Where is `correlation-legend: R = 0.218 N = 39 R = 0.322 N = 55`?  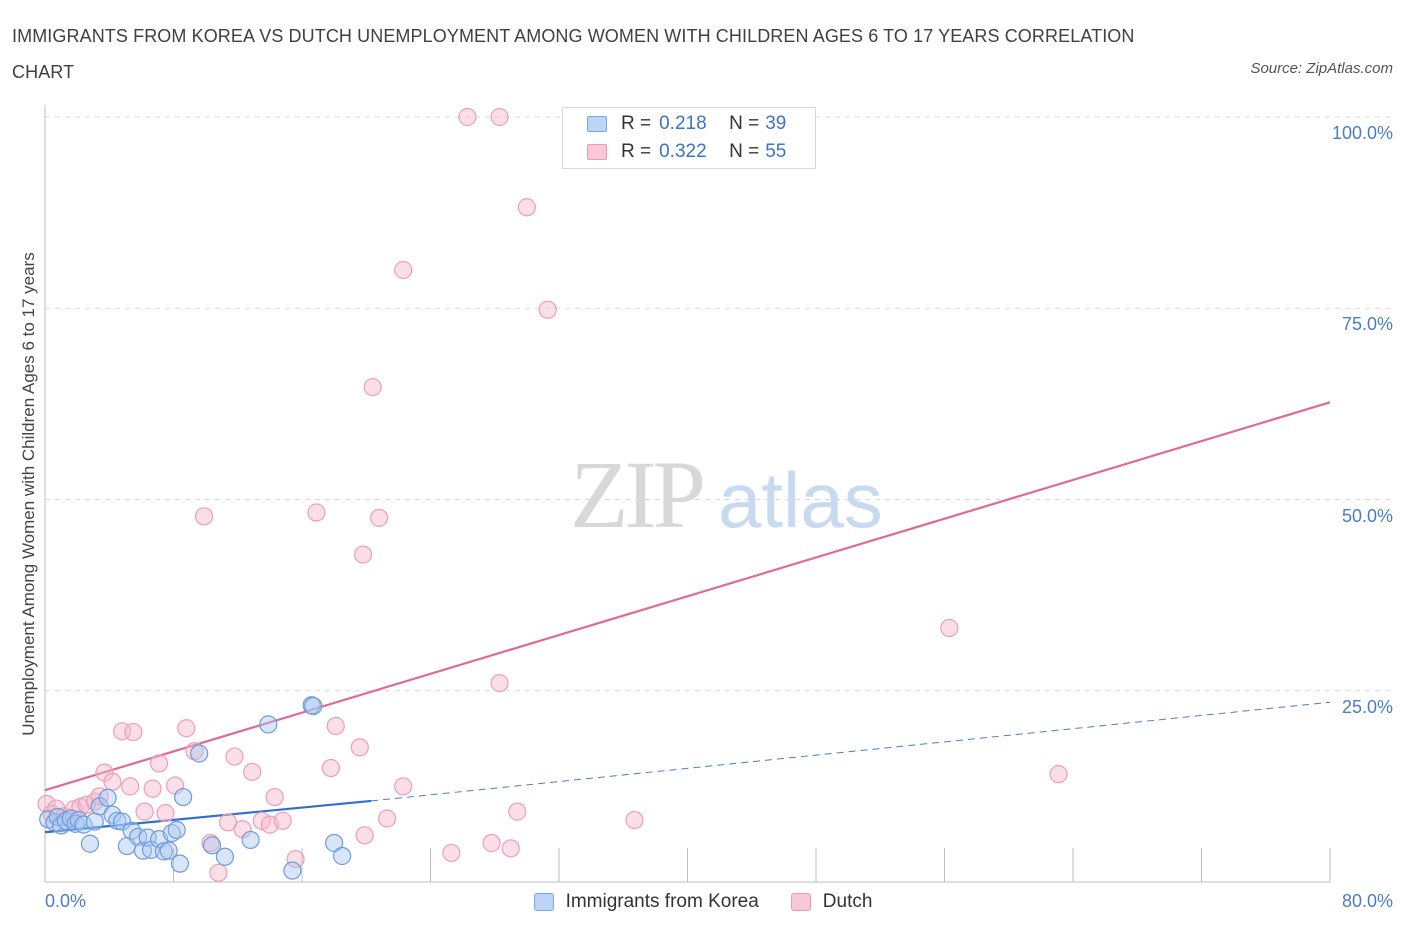
correlation-legend: R = 0.218 N = 39 R = 0.322 N = 55 is located at coordinates (689, 138).